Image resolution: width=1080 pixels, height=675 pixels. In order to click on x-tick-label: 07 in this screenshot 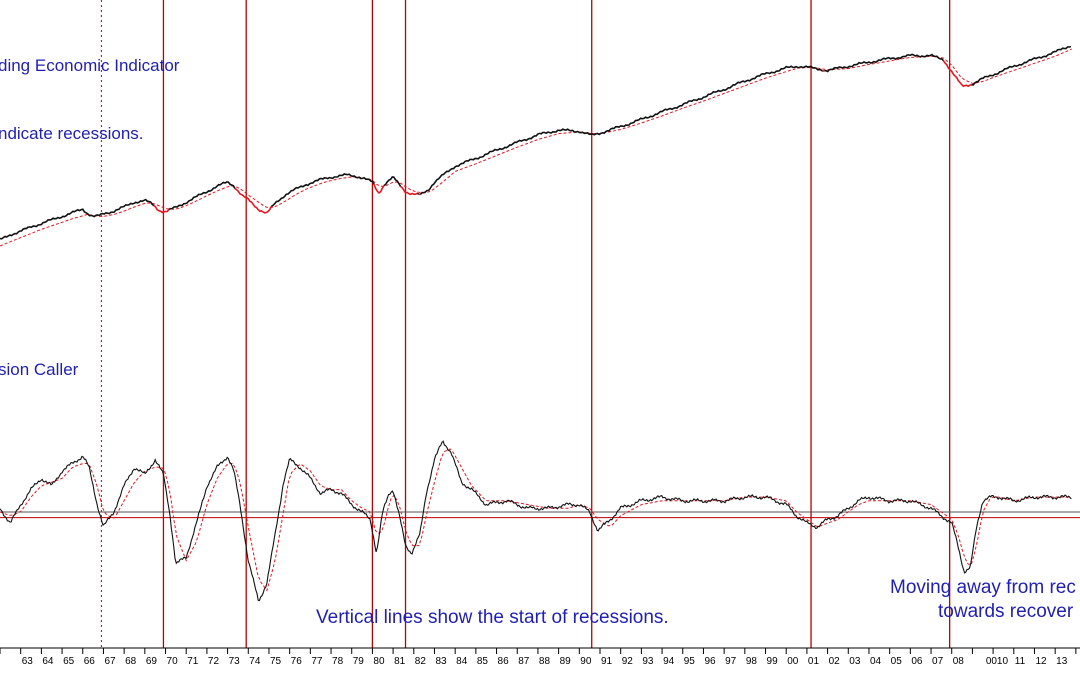, I will do `click(938, 661)`.